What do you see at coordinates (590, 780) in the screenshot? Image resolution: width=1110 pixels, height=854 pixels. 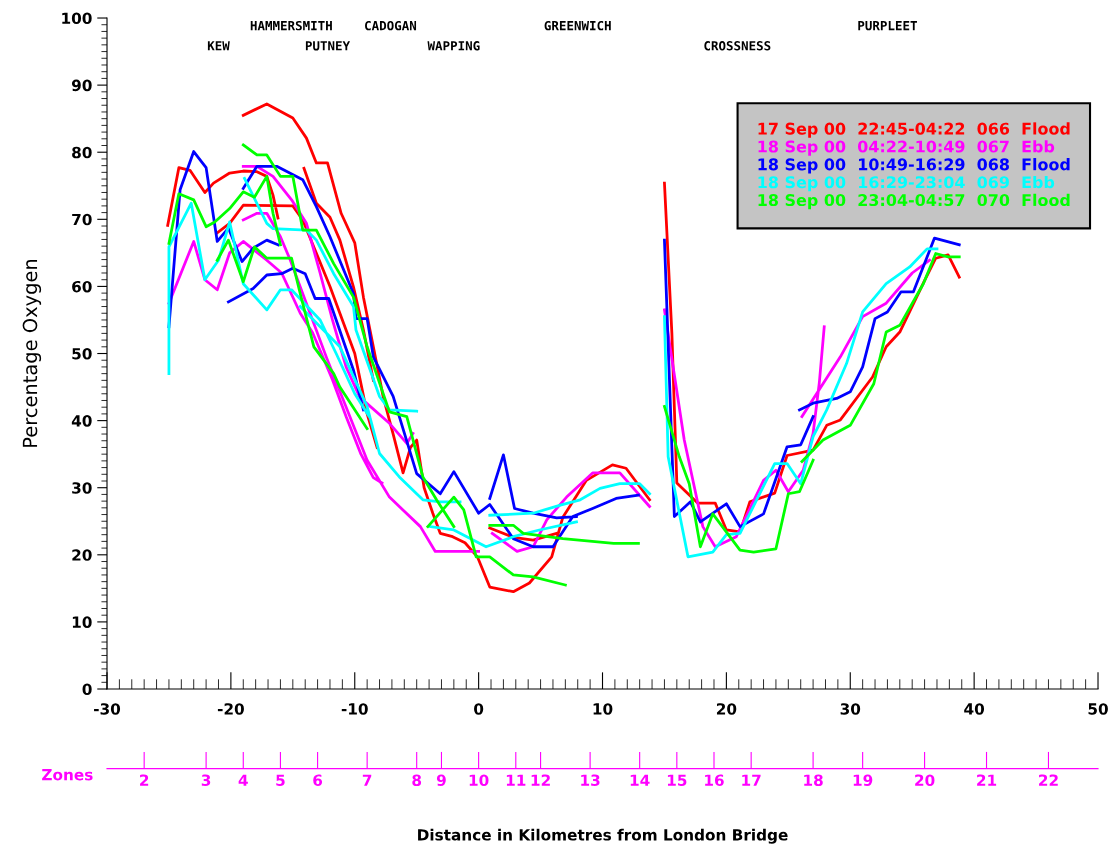 I see `category-label: 13` at bounding box center [590, 780].